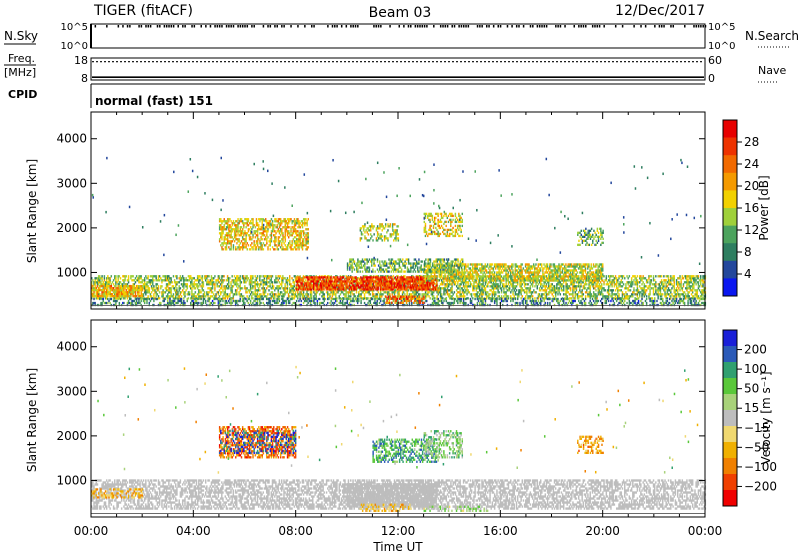 Image resolution: width=800 pixels, height=554 pixels. Describe the element at coordinates (22, 94) in the screenshot. I see `cpid-label: CPID` at that location.